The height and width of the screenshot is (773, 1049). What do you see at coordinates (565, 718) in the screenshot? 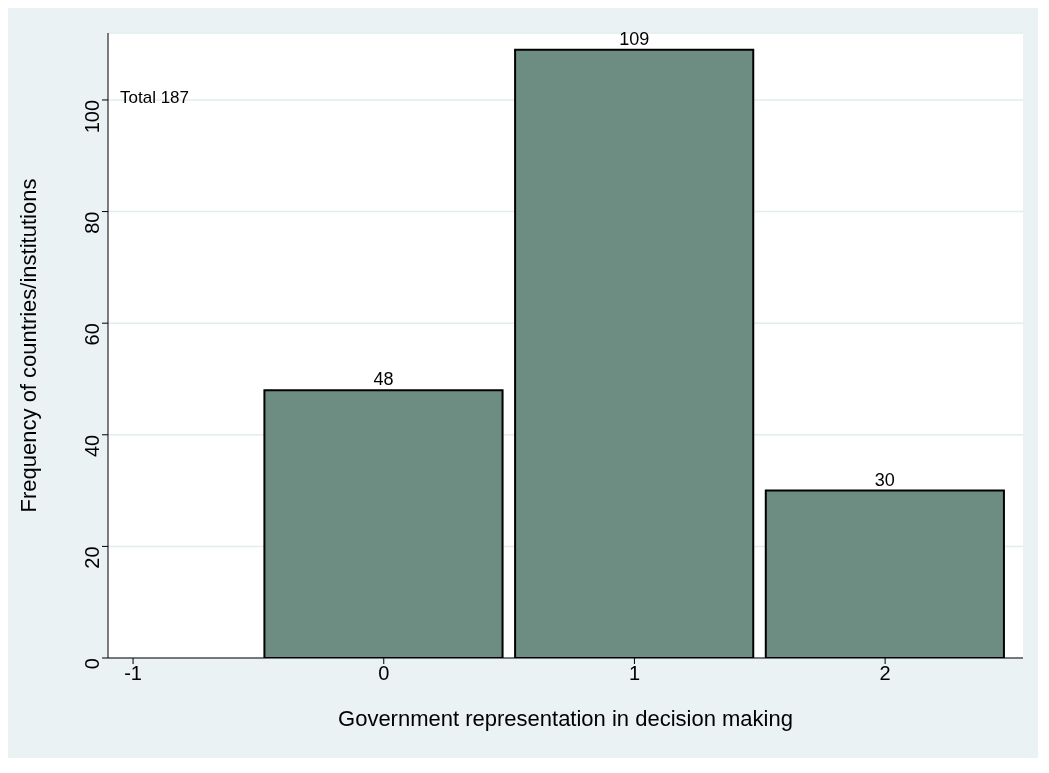
I see `x-axis-title: Government representation in decision making` at bounding box center [565, 718].